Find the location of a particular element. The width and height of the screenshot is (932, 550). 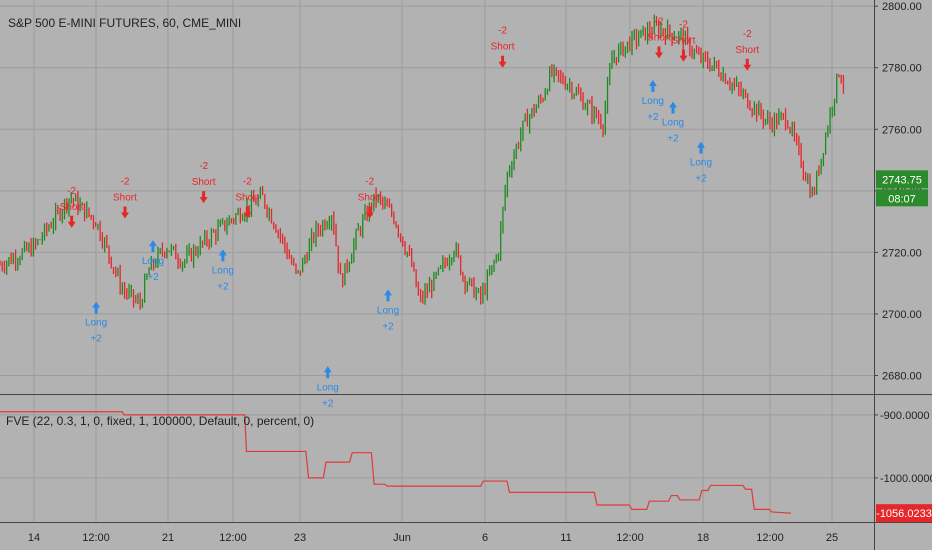

price-axis-label: 2720.00 is located at coordinates (902, 253).